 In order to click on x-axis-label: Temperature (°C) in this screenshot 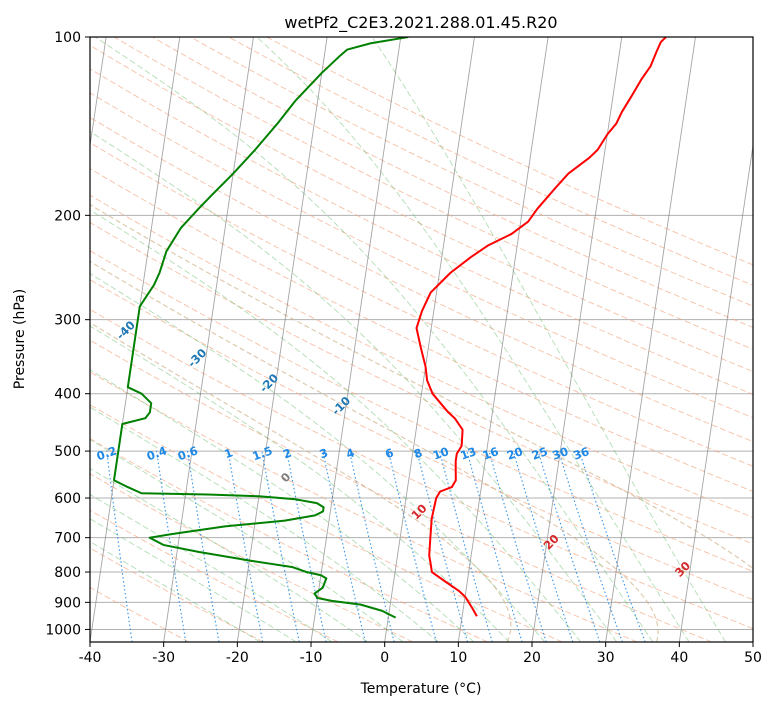, I will do `click(421, 689)`.